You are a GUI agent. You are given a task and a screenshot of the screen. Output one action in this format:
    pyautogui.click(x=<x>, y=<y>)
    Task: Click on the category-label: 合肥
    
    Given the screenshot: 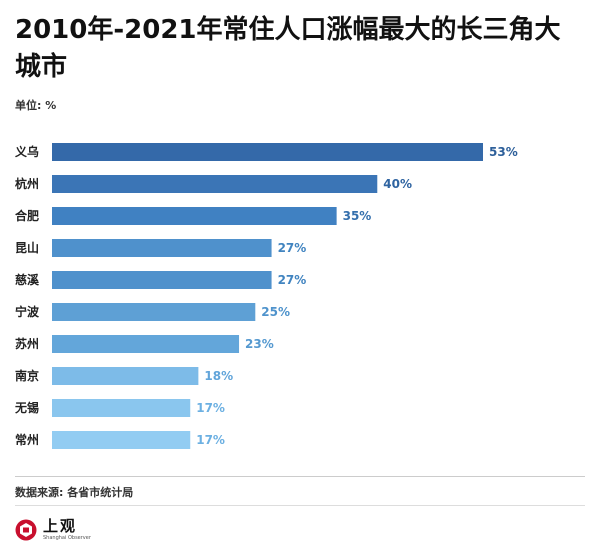 What is the action you would take?
    pyautogui.click(x=27, y=215)
    